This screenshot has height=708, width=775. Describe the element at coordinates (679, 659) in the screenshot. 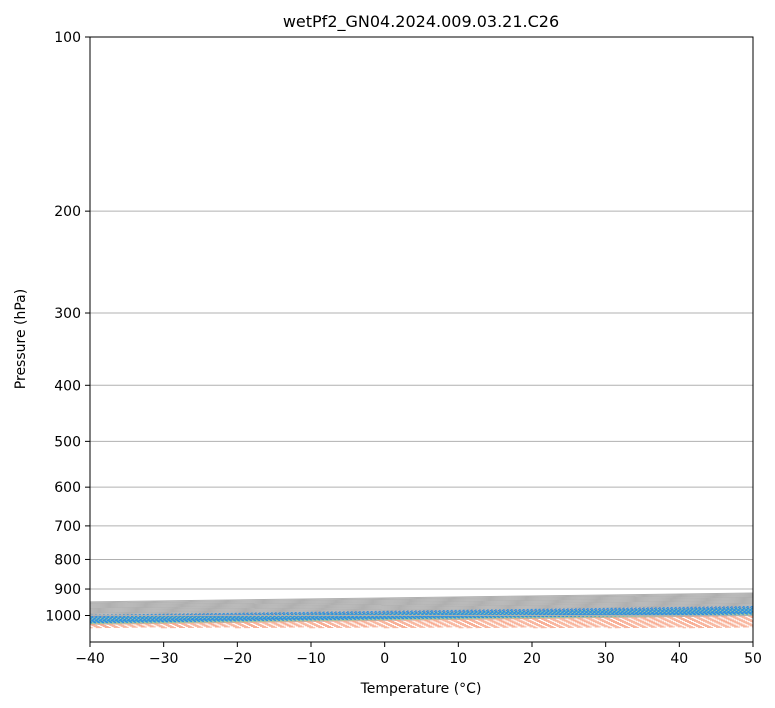

I see `x-tick-label: 40` at that location.